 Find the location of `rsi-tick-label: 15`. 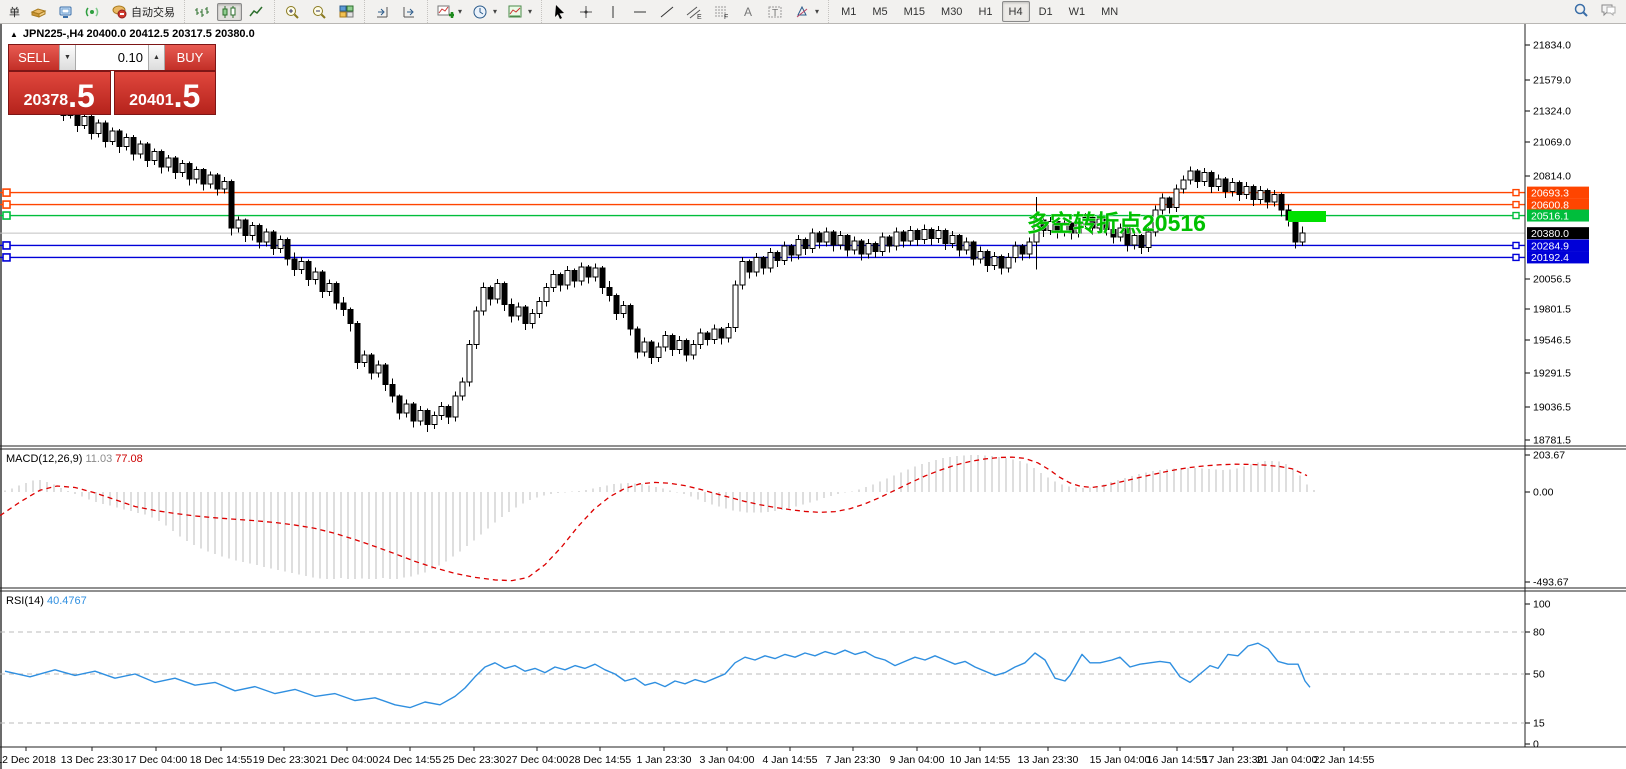

rsi-tick-label: 15 is located at coordinates (1539, 724).